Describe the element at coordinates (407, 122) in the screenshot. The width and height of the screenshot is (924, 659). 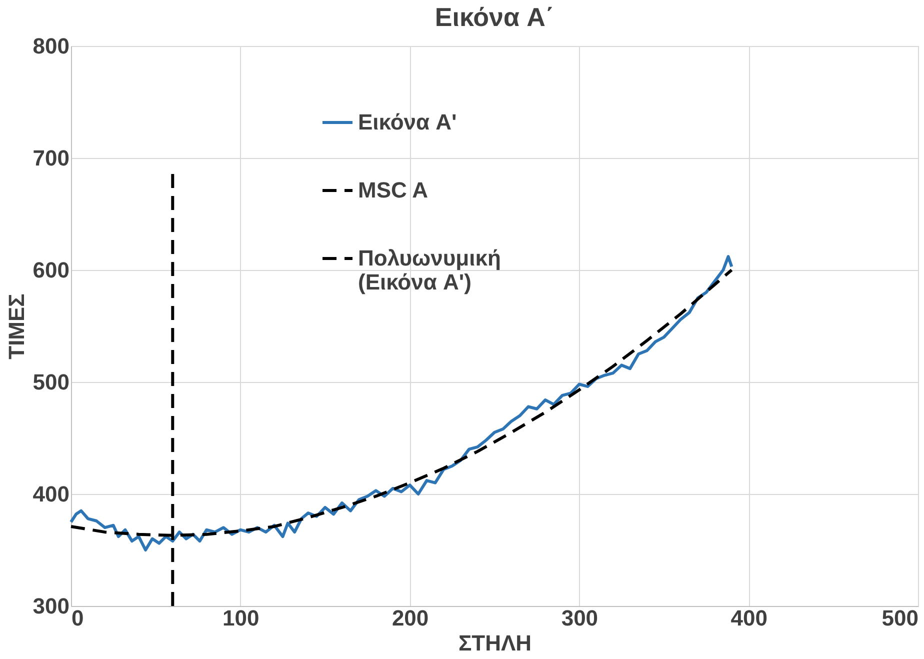
I see `legend-label: Εικόνα A'` at that location.